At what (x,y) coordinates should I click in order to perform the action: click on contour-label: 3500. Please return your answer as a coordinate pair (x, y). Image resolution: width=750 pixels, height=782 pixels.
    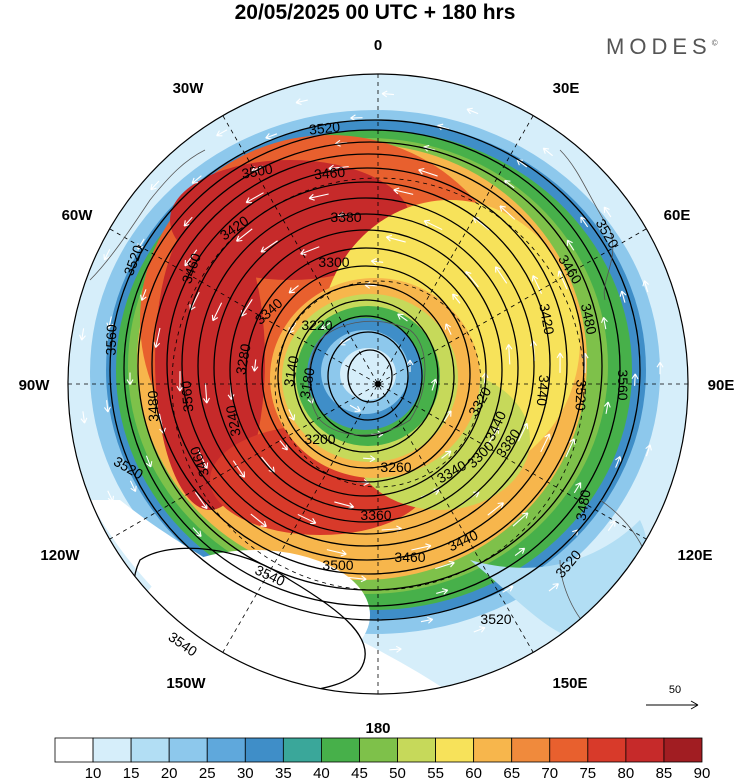
    Looking at the image, I should click on (257, 170).